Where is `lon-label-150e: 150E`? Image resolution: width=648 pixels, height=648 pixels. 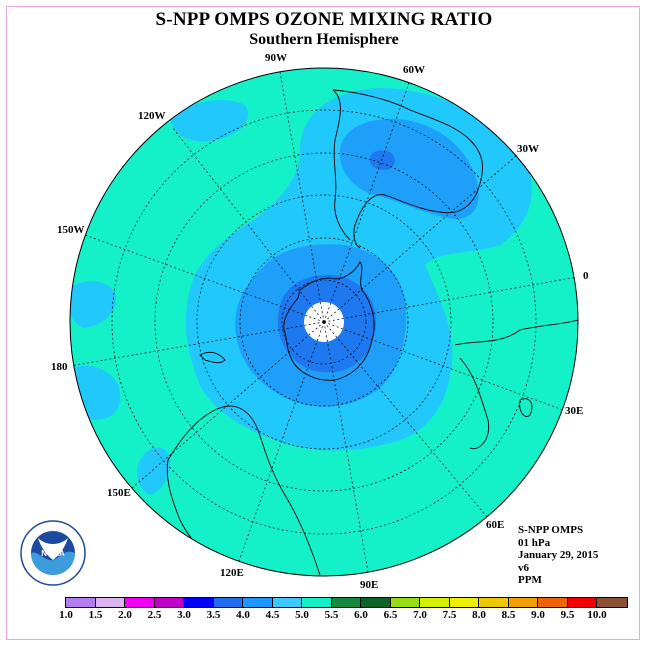 lon-label-150e: 150E is located at coordinates (119, 493).